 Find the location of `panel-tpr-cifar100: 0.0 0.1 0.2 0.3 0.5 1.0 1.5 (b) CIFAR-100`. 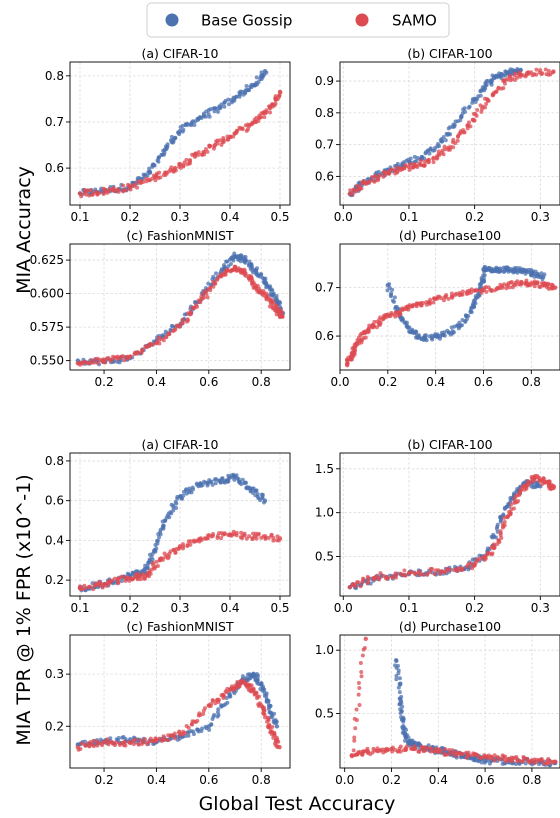

panel-tpr-cifar100: 0.0 0.1 0.2 0.3 0.5 1.0 1.5 (b) CIFAR-100 is located at coordinates (437, 526).